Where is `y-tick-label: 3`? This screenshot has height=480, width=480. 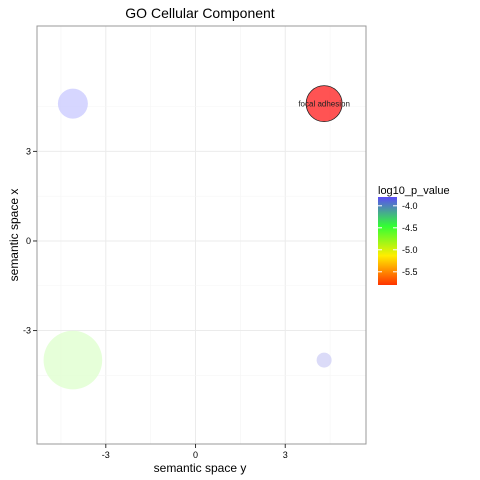
y-tick-label: 3 is located at coordinates (28, 151).